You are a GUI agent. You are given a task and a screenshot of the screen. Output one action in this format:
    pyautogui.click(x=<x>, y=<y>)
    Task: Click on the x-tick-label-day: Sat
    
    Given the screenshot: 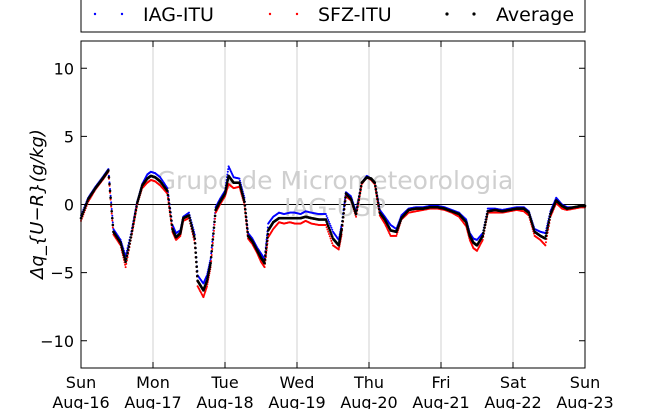 What is the action you would take?
    pyautogui.click(x=513, y=382)
    